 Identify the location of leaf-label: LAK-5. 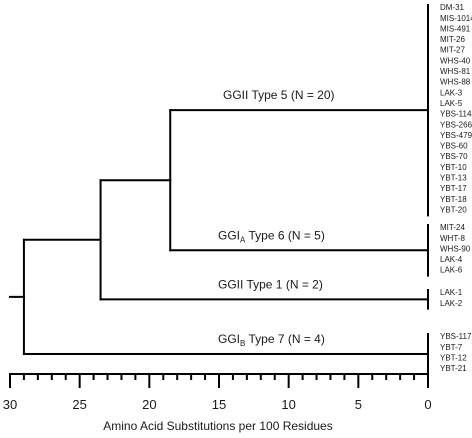
(451, 103).